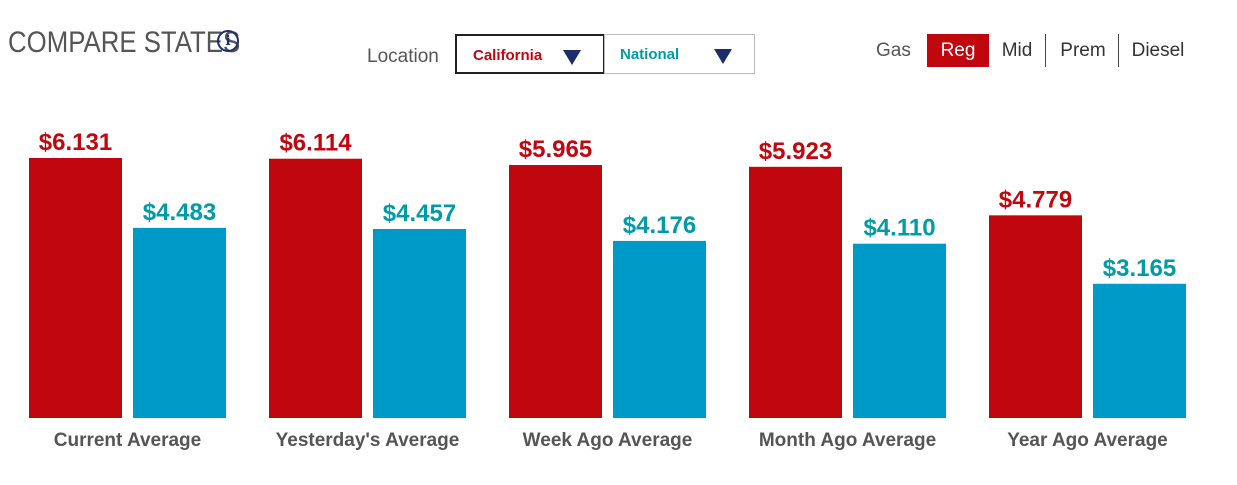 Image resolution: width=1237 pixels, height=485 pixels. What do you see at coordinates (127, 440) in the screenshot?
I see `category-label: Current Average` at bounding box center [127, 440].